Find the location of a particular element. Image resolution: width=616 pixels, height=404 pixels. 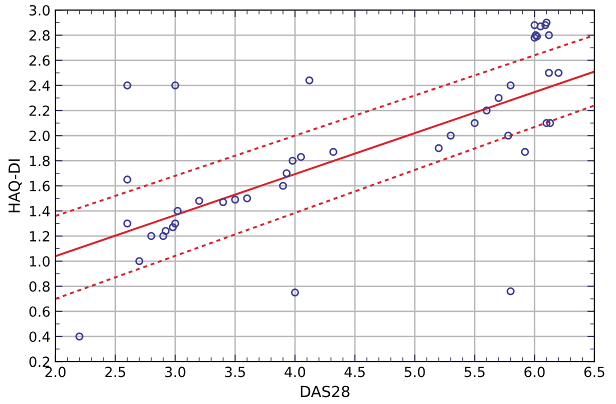

y-tick-label: 1.6 is located at coordinates (40, 186).